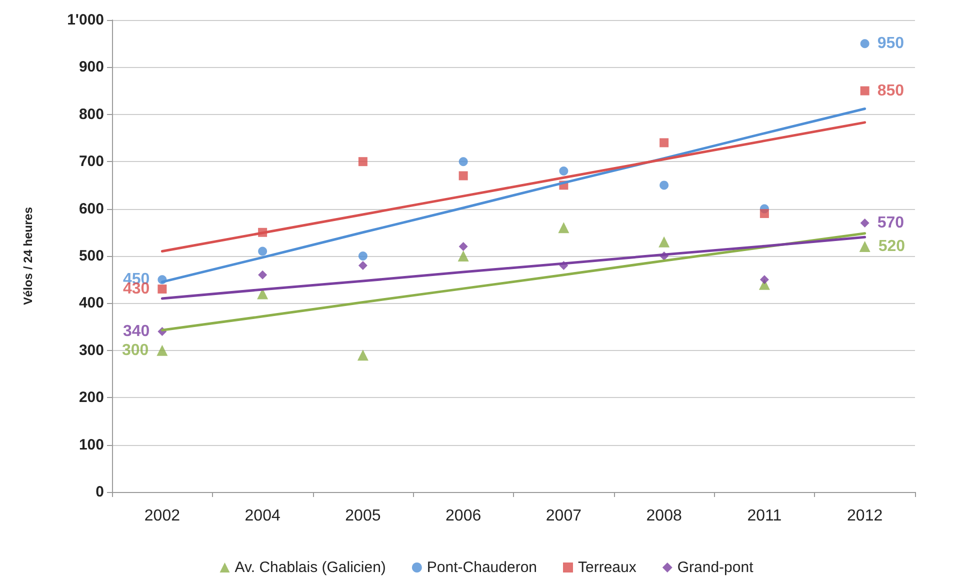  I want to click on y-tick-label: 700, so click(91, 161).